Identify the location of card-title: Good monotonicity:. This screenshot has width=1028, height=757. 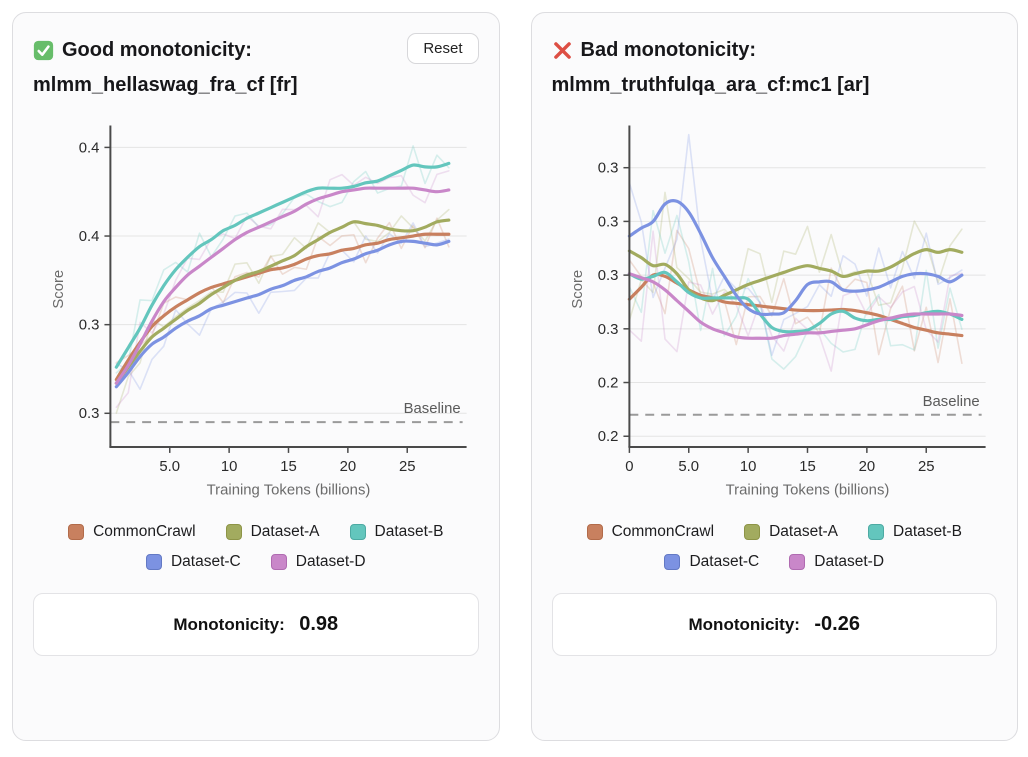
(157, 50).